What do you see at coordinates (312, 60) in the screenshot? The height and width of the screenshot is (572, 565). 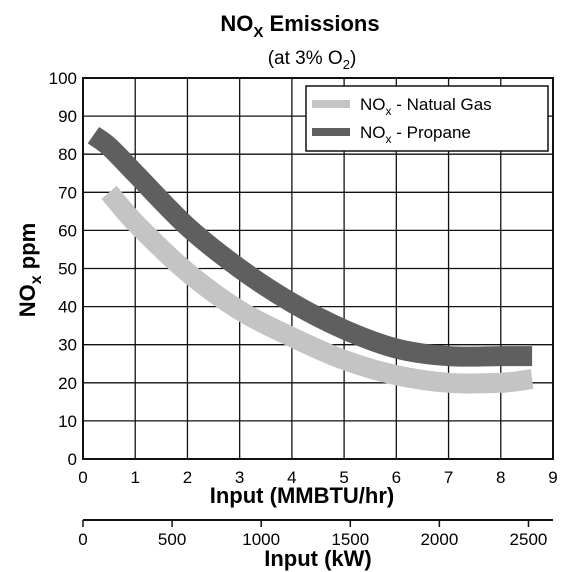 I see `chart-subtitle: (at 3% O2)` at bounding box center [312, 60].